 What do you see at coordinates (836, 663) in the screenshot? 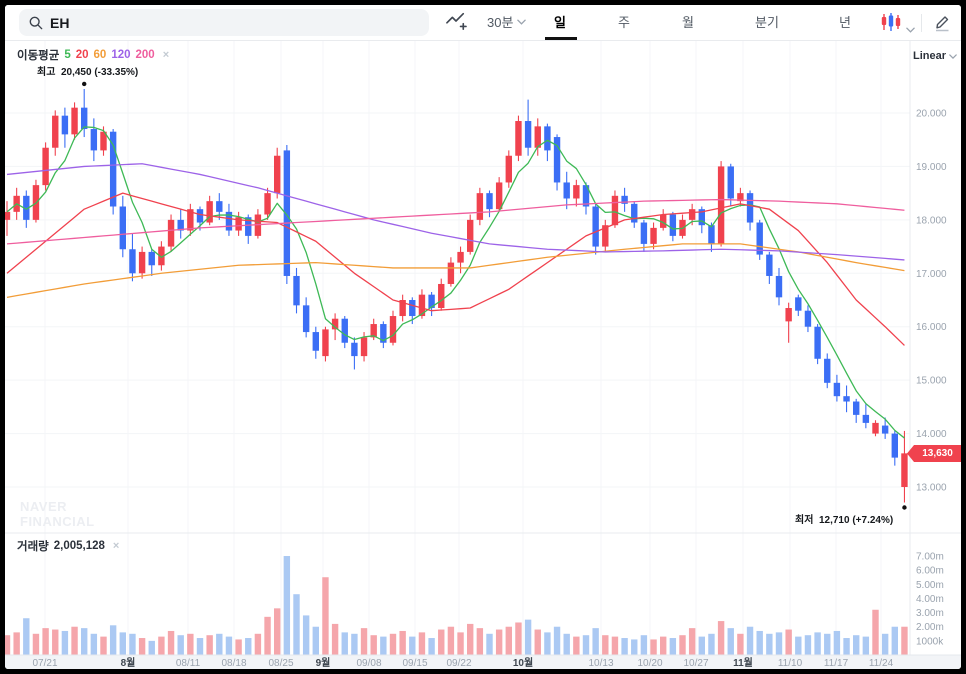
I see `svg-text: 11/17` at bounding box center [836, 663].